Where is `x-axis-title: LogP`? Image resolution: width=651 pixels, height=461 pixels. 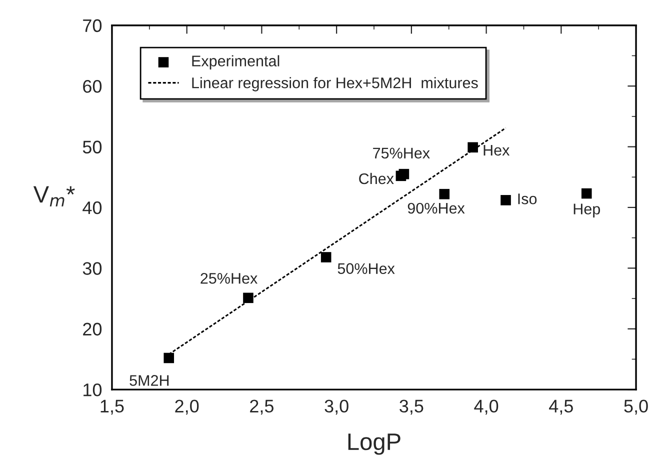
x-axis-title: LogP is located at coordinates (374, 444).